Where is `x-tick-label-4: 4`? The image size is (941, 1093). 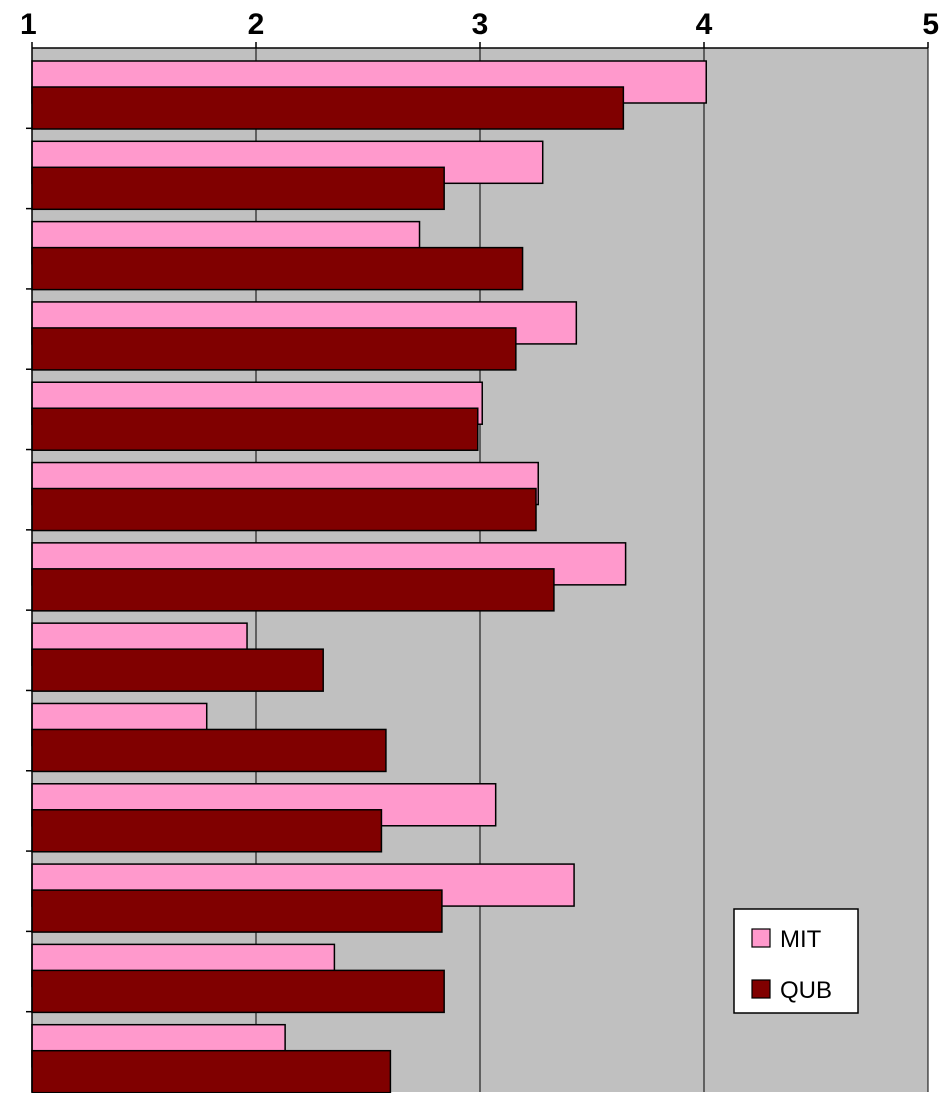 x-tick-label-4: 4 is located at coordinates (704, 24).